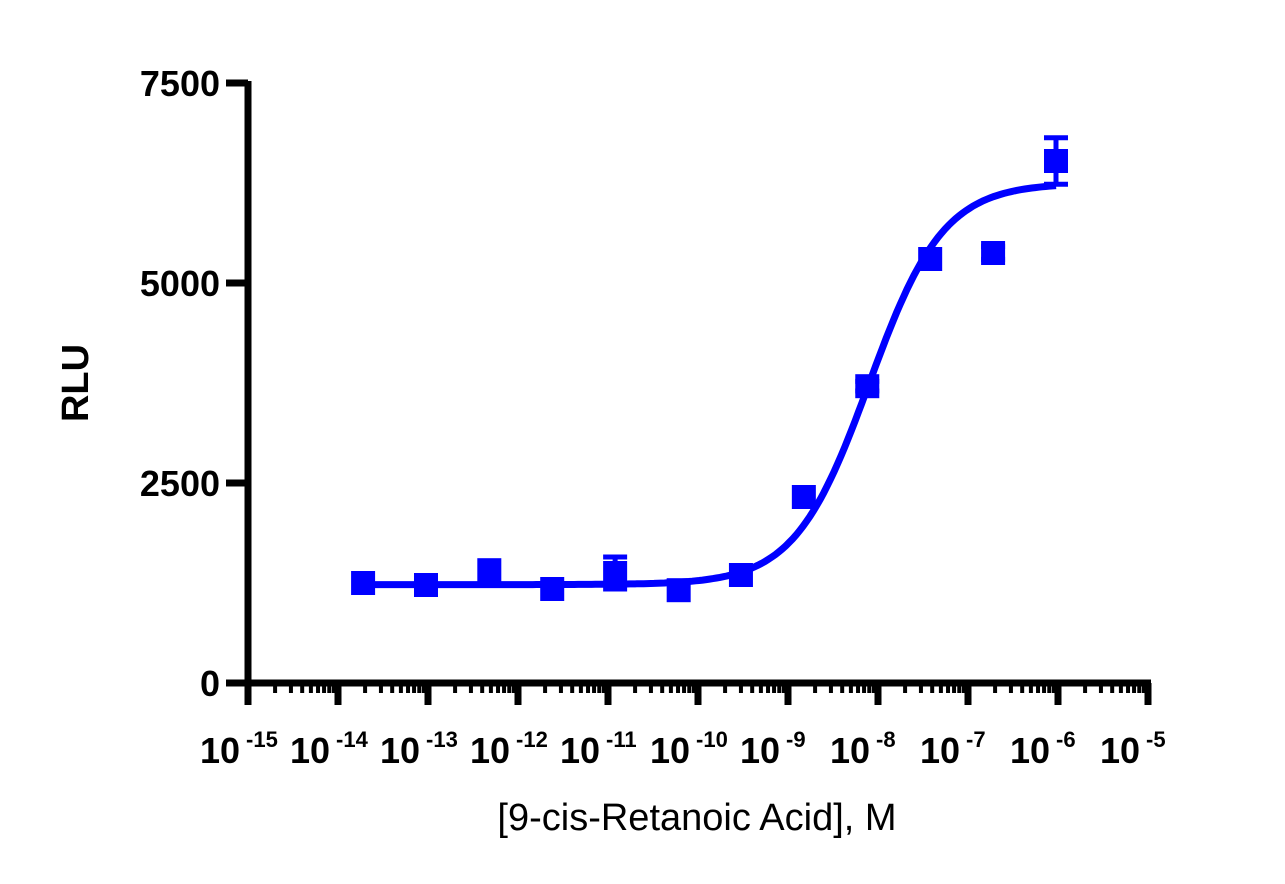  What do you see at coordinates (76, 383) in the screenshot?
I see `y-axis-title: RLU` at bounding box center [76, 383].